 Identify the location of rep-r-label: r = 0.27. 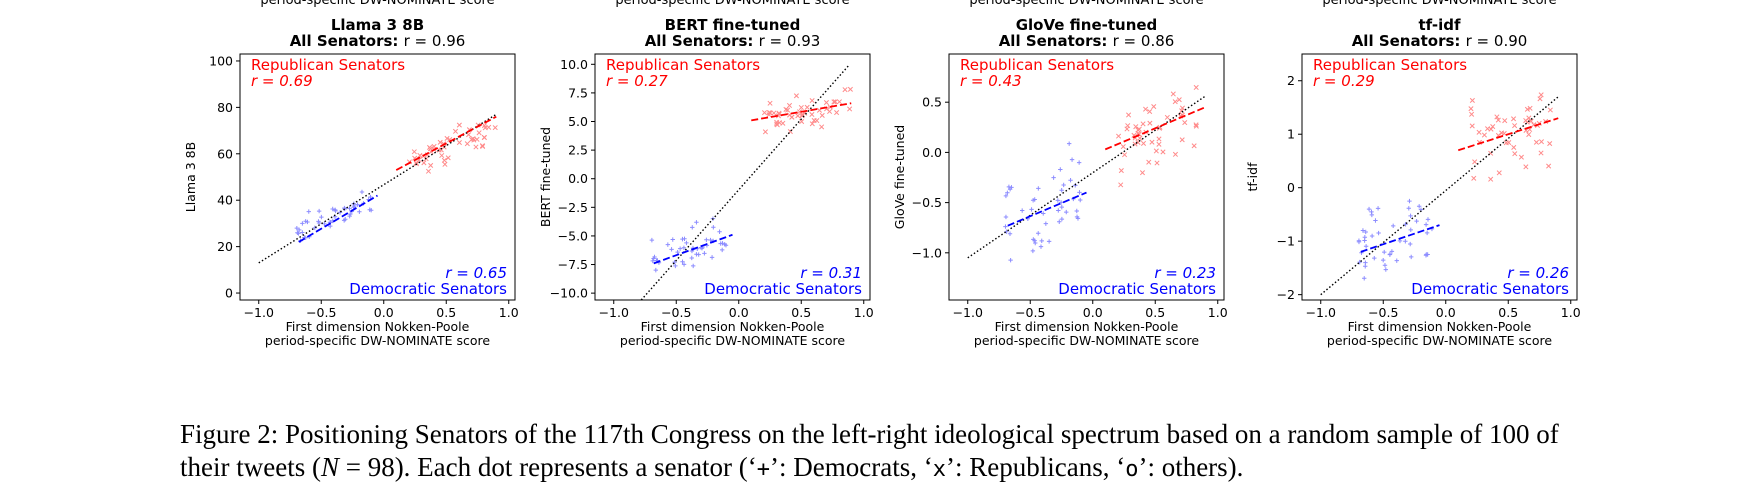
(637, 81).